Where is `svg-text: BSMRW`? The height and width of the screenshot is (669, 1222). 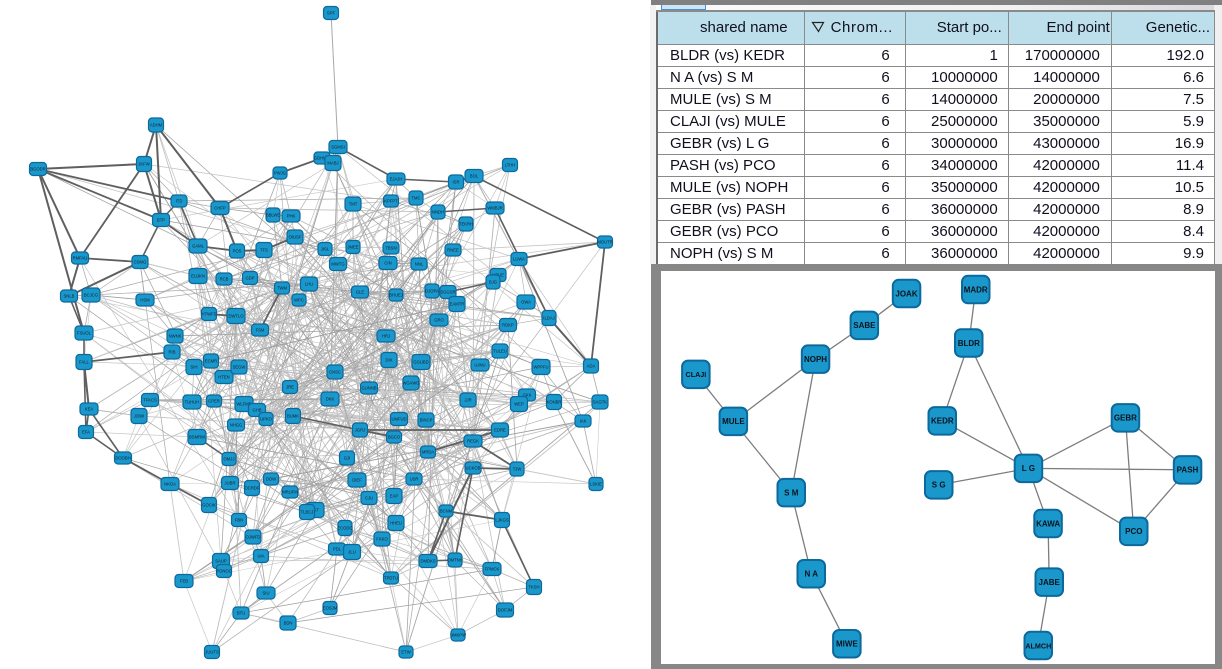
svg-text: BSMRW is located at coordinates (197, 437).